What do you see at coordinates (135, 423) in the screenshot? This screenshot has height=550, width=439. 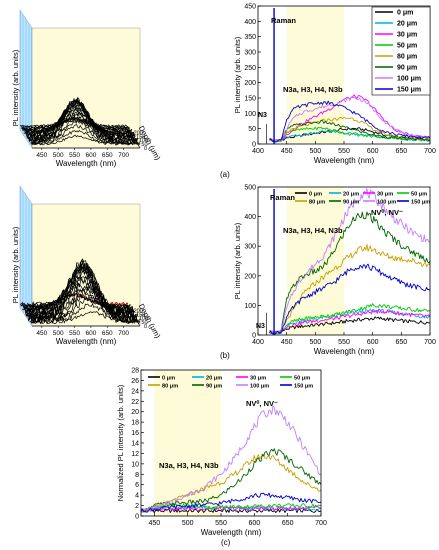 I see `y-tick-label: 18` at bounding box center [135, 423].